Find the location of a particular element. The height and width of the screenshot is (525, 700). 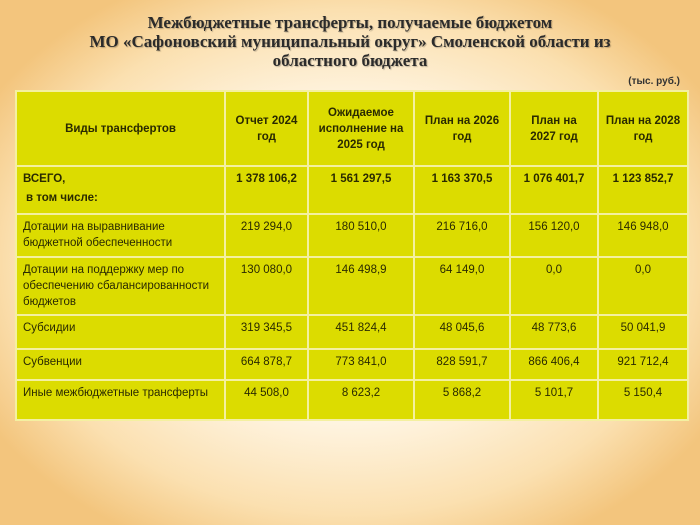

title-line: областного бюджета is located at coordinates (350, 60).